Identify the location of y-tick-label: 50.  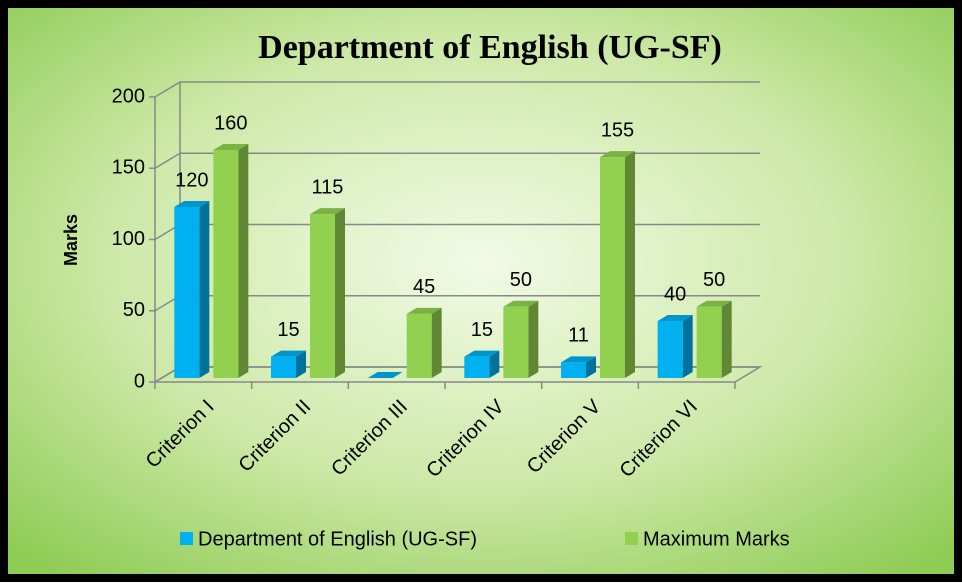
(134, 310).